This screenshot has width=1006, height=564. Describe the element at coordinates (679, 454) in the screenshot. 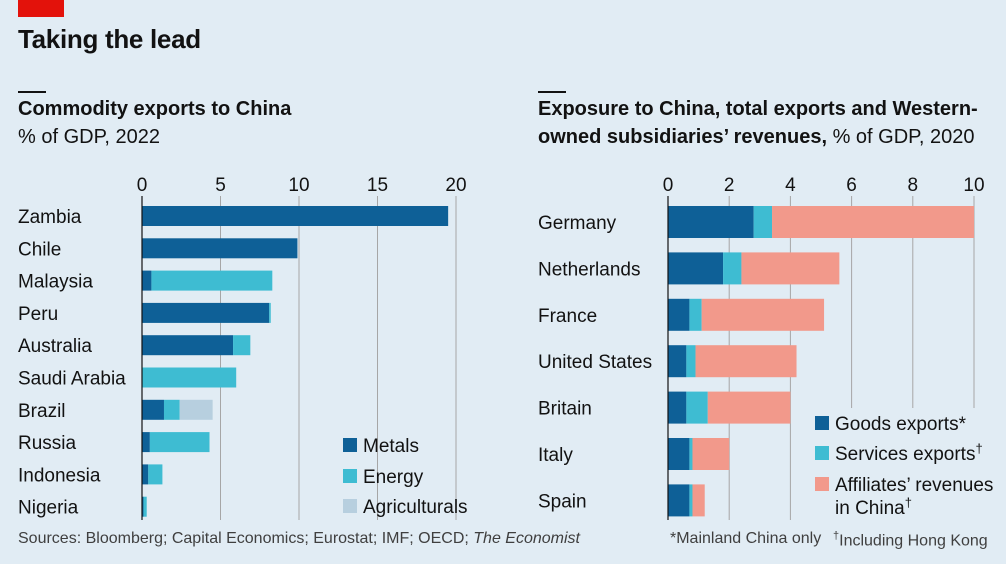

I see `bar-italy-goods-exports` at that location.